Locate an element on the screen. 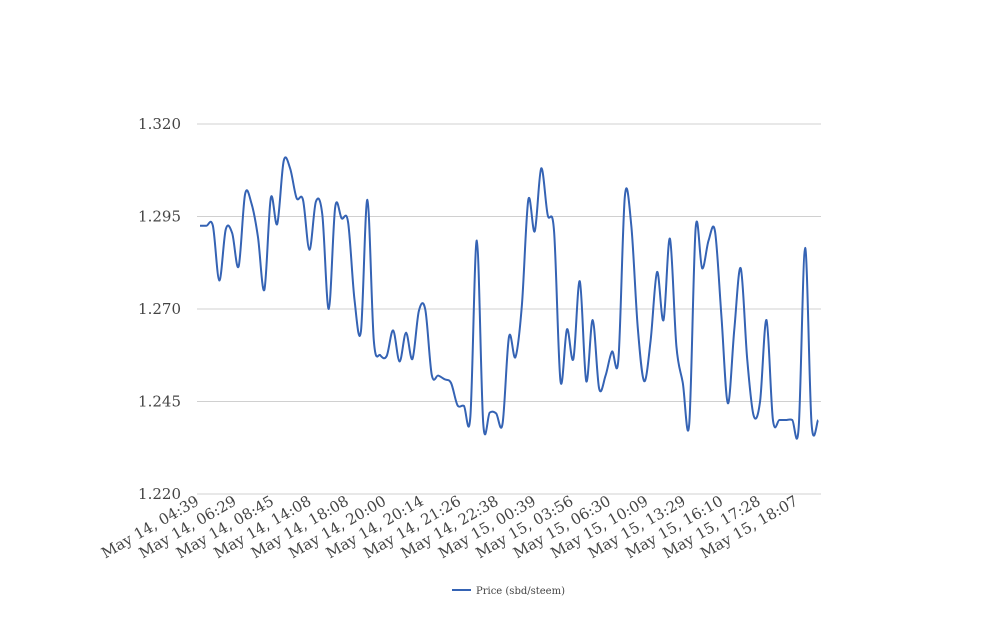 The height and width of the screenshot is (620, 1008). y-tick-label: 1.270 is located at coordinates (159, 309).